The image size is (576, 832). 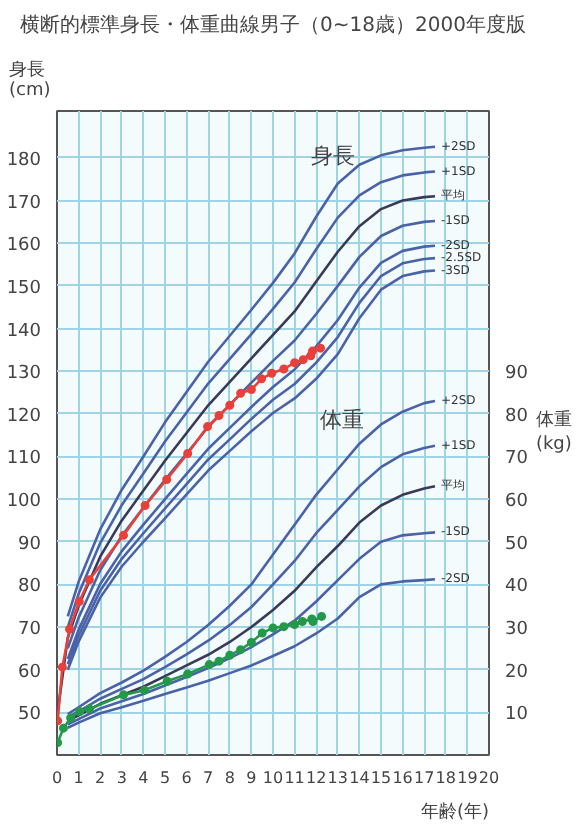 What do you see at coordinates (402, 778) in the screenshot?
I see `x-tick-label: 16` at bounding box center [402, 778].